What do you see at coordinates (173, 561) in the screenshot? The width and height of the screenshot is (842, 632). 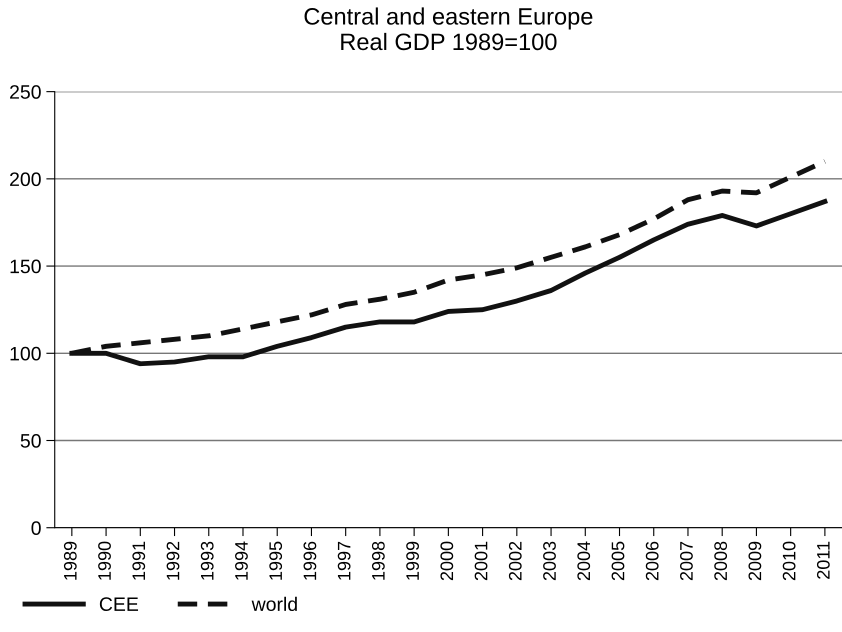 I see `x-tick-label: 1992` at bounding box center [173, 561].